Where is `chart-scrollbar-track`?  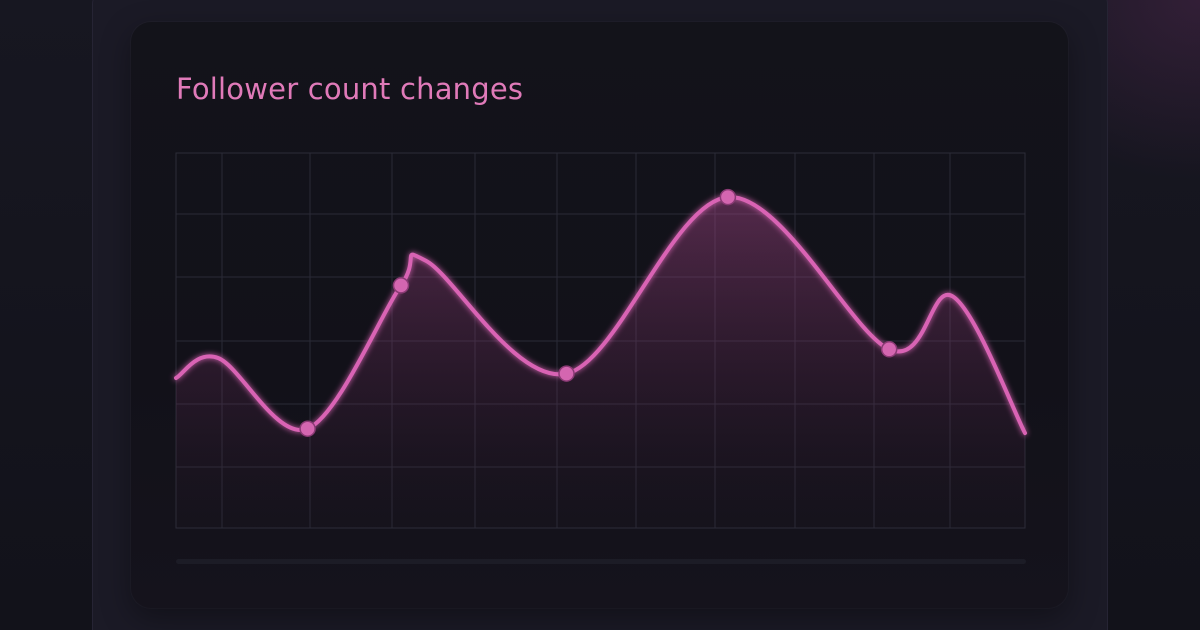
chart-scrollbar-track is located at coordinates (601, 561).